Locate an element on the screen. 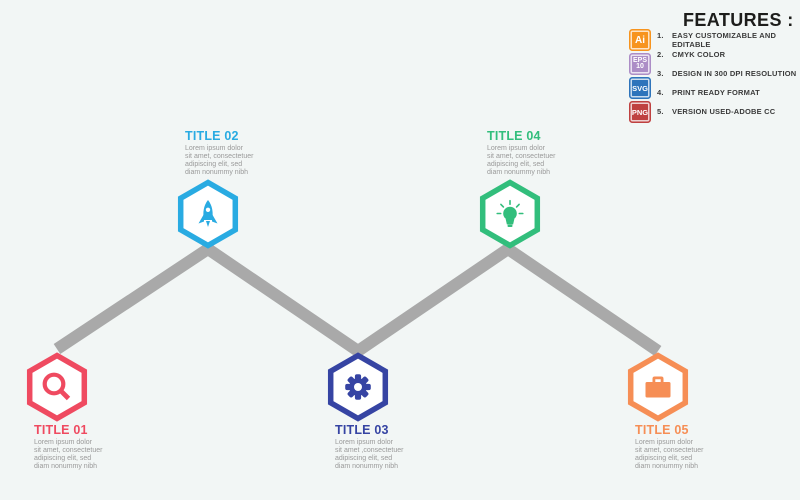 The image size is (800, 500). lightbulb-icon is located at coordinates (510, 213).